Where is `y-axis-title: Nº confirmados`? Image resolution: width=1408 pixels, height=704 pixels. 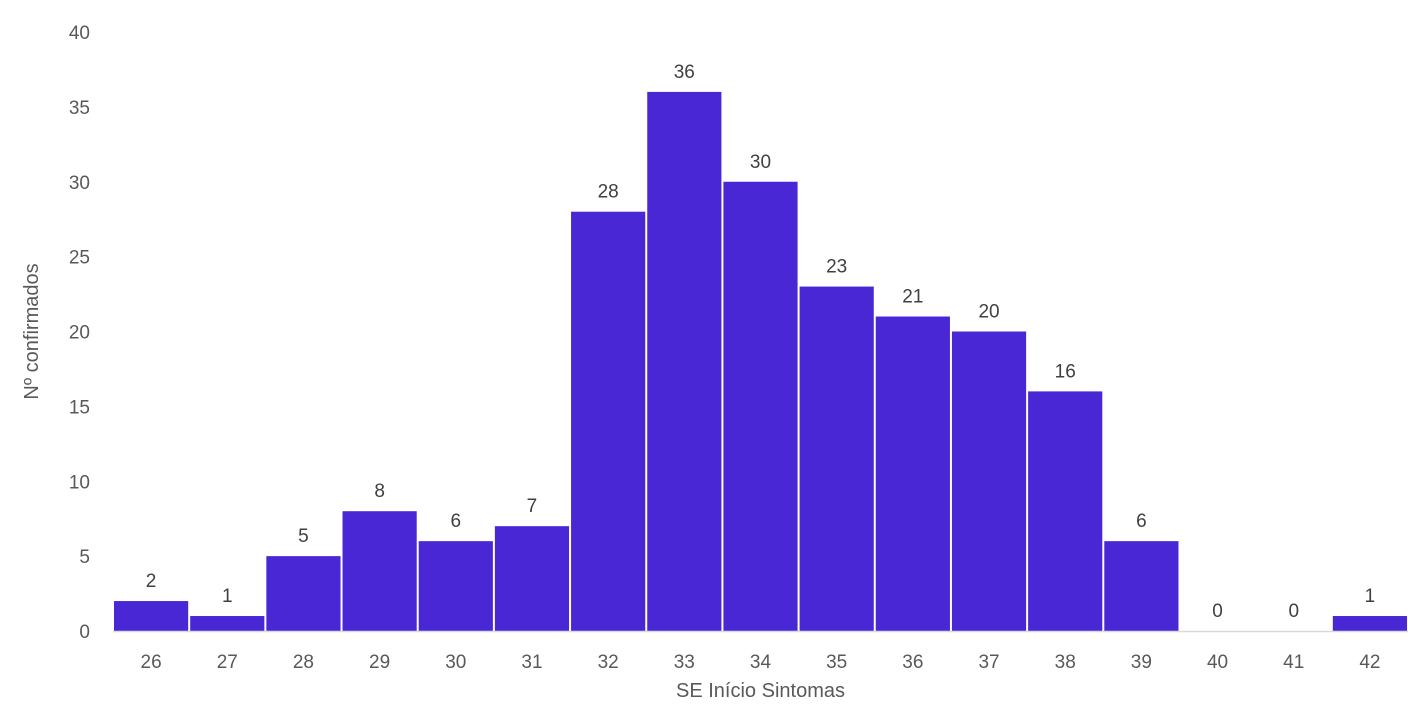
y-axis-title: Nº confirmados is located at coordinates (32, 331).